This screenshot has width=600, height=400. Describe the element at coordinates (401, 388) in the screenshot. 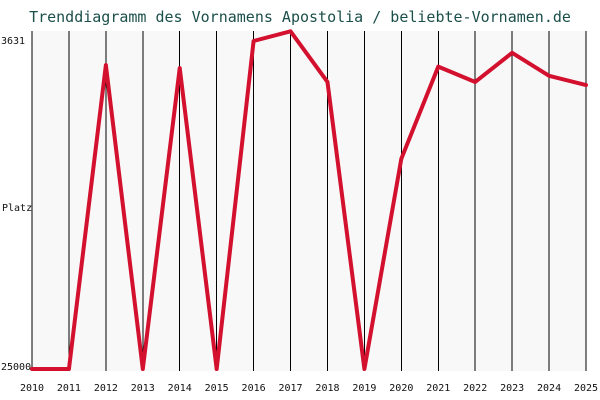

I see `x-tick-label: 2020` at that location.